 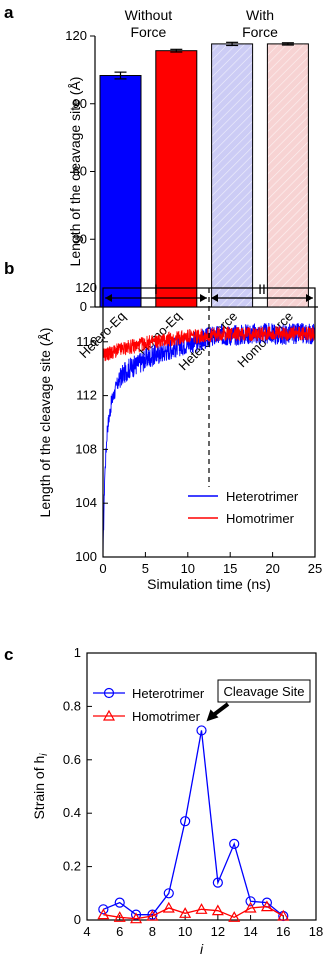 What do you see at coordinates (72, 812) in the screenshot?
I see `y-tick-label: 0.4` at bounding box center [72, 812].